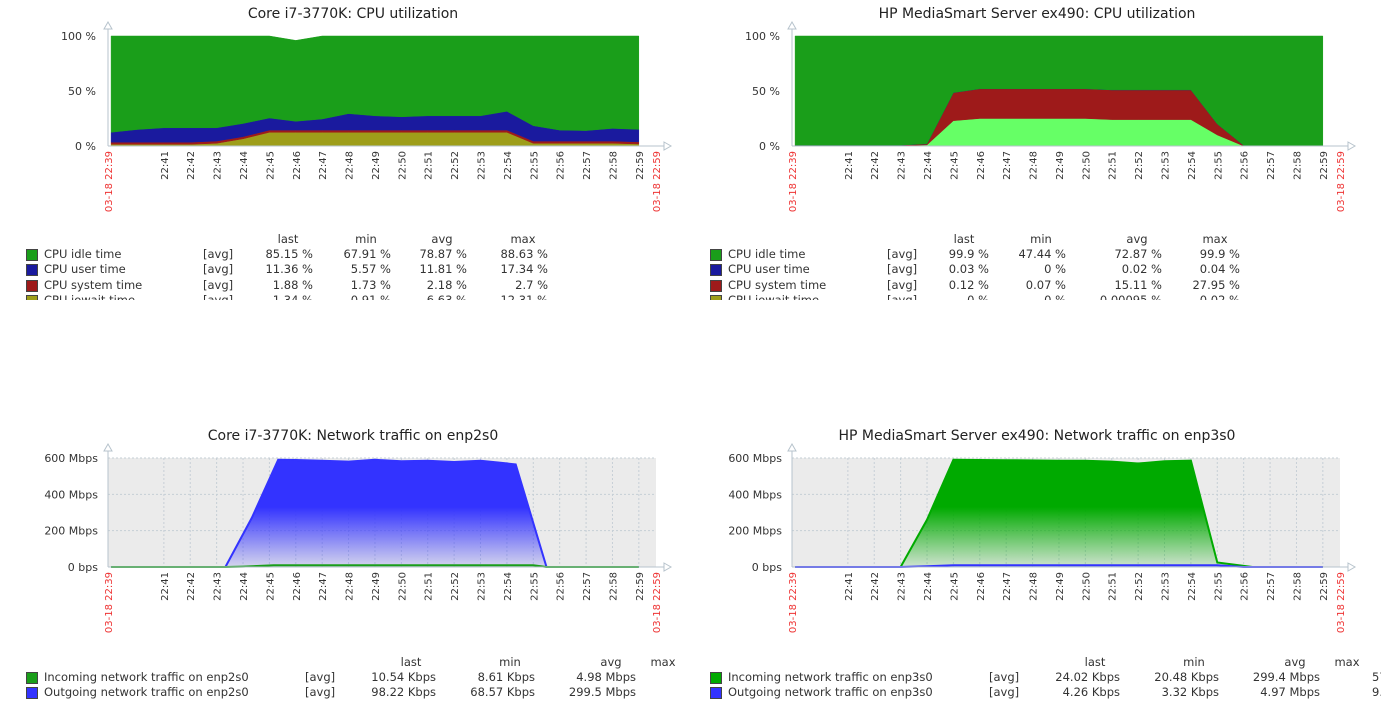  What do you see at coordinates (89, 296) in the screenshot?
I see `legend-series-name: CPU iowait time` at bounding box center [89, 296].